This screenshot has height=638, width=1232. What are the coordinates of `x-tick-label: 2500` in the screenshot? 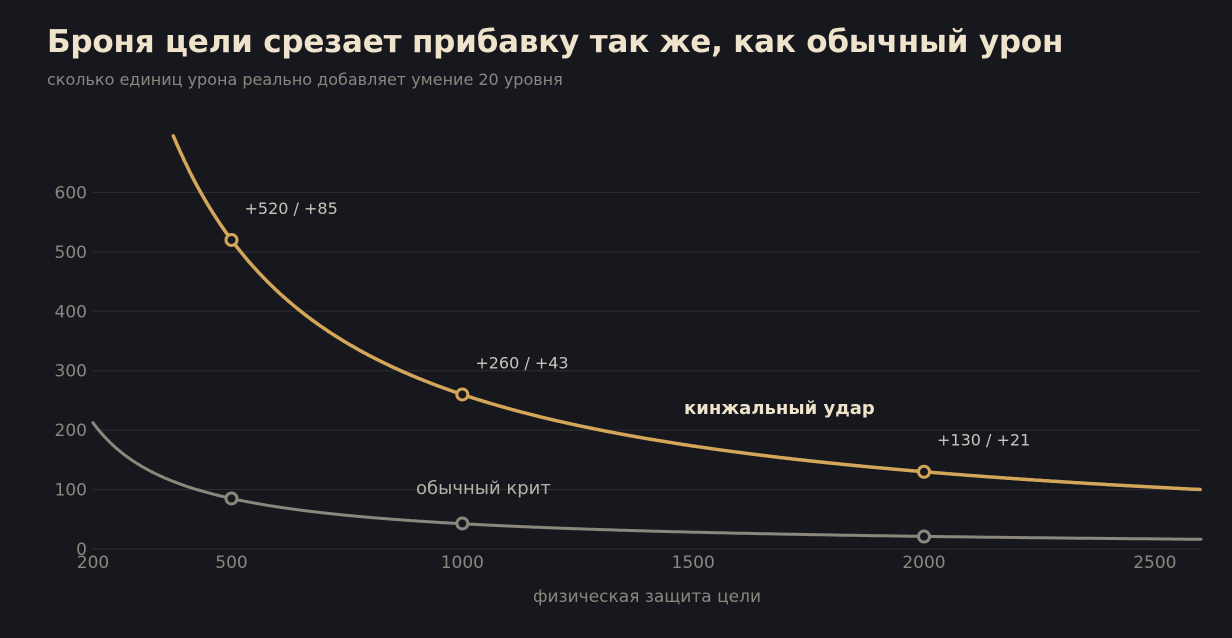 It's located at (1154, 563).